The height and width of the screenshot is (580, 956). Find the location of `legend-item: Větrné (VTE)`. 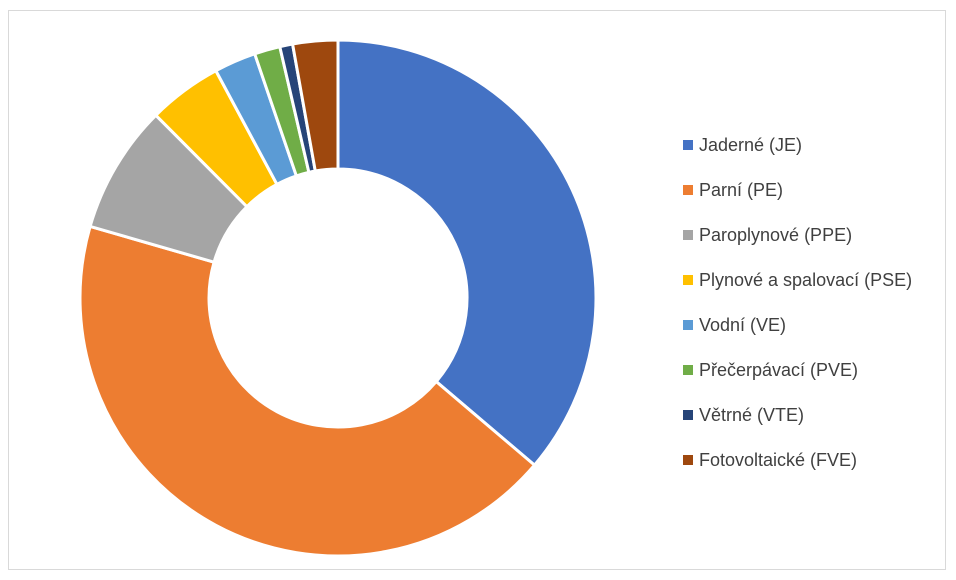

legend-item: Větrné (VTE) is located at coordinates (743, 415).